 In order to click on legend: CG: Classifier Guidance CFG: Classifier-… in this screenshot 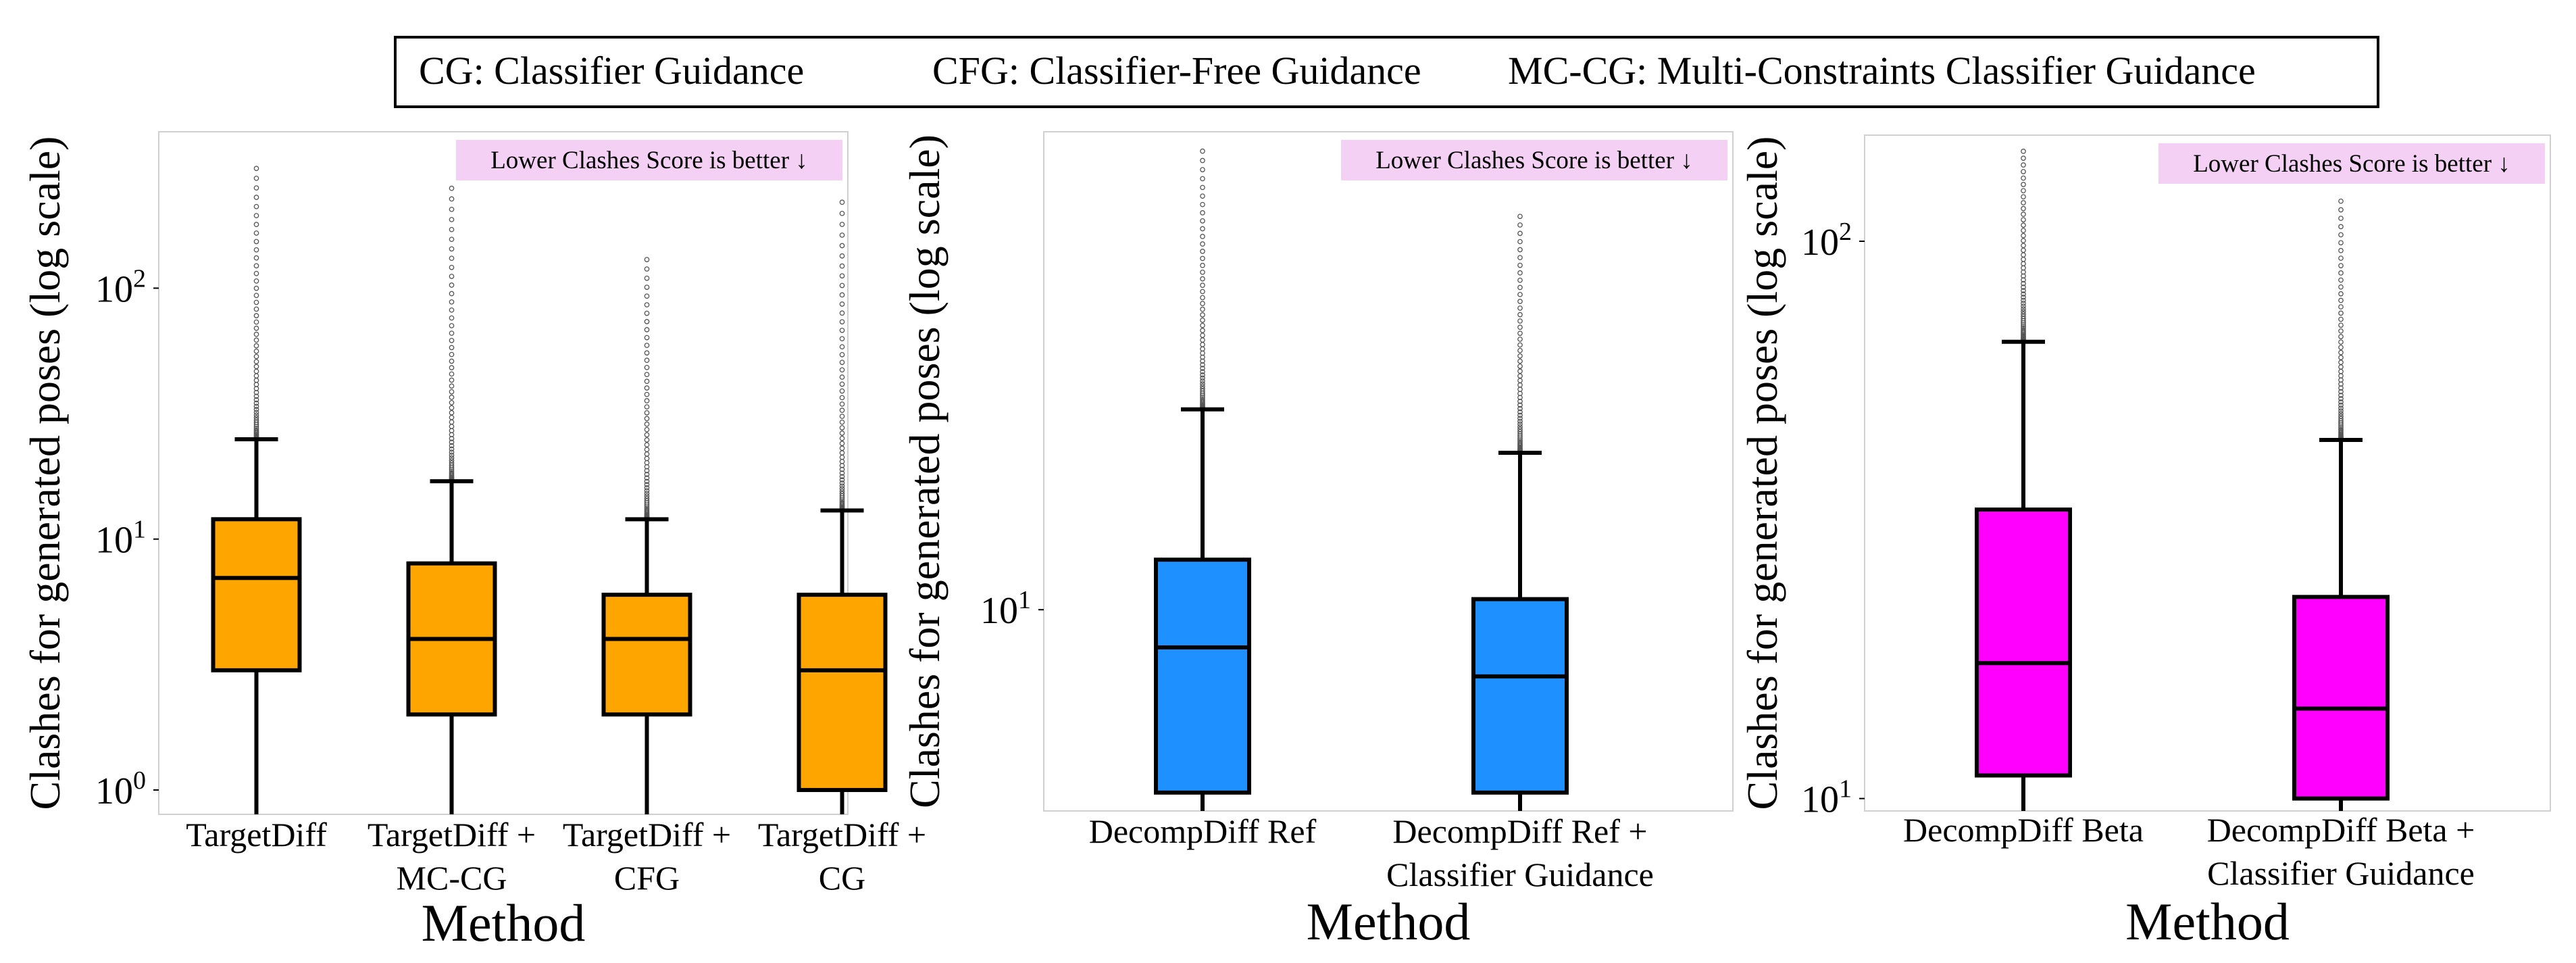, I will do `click(1386, 72)`.